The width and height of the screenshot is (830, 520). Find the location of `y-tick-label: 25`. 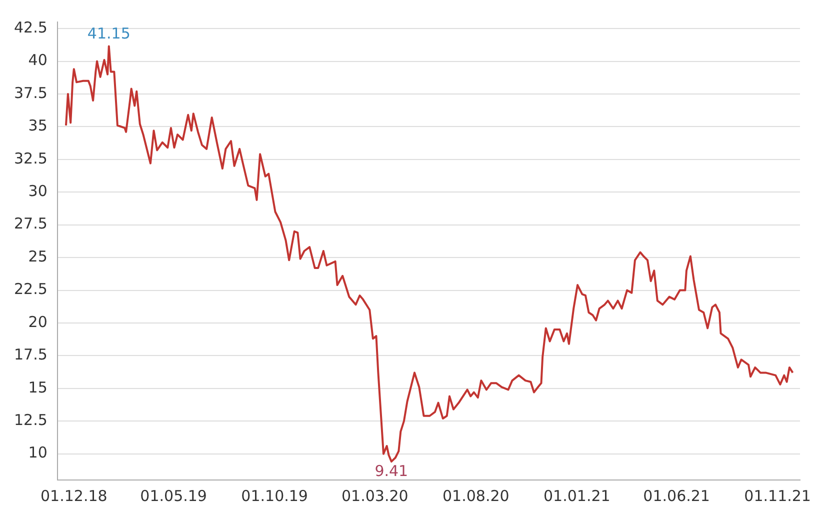

y-tick-label: 25 is located at coordinates (38, 256).